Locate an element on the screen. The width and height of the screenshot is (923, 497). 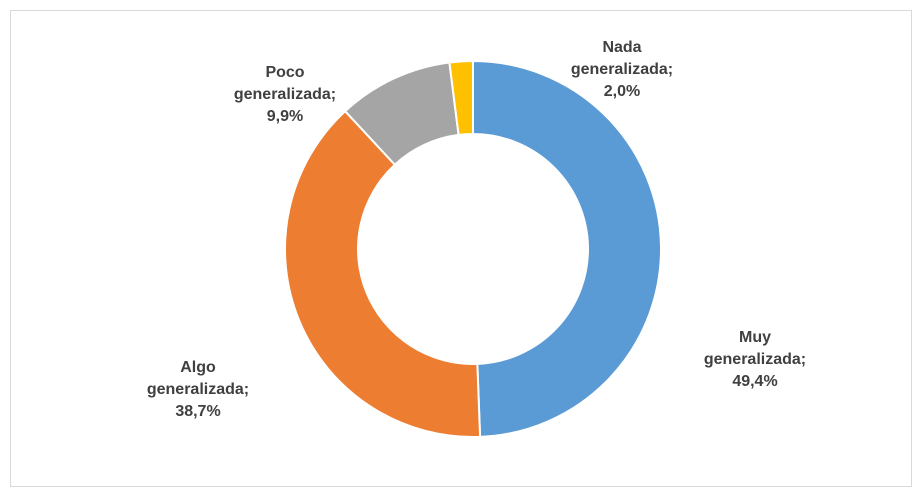
value-label: 49,4% is located at coordinates (754, 381).